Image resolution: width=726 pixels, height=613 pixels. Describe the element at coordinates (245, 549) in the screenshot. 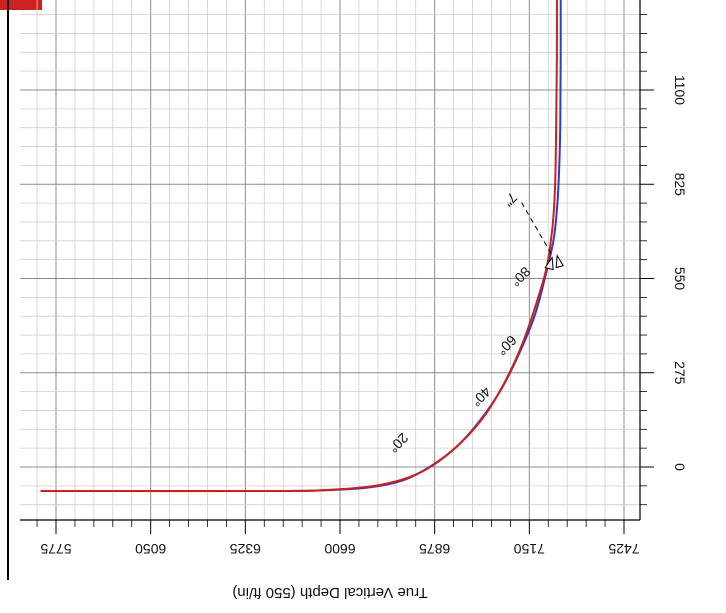

I see `depth-tick-label: 6325` at that location.